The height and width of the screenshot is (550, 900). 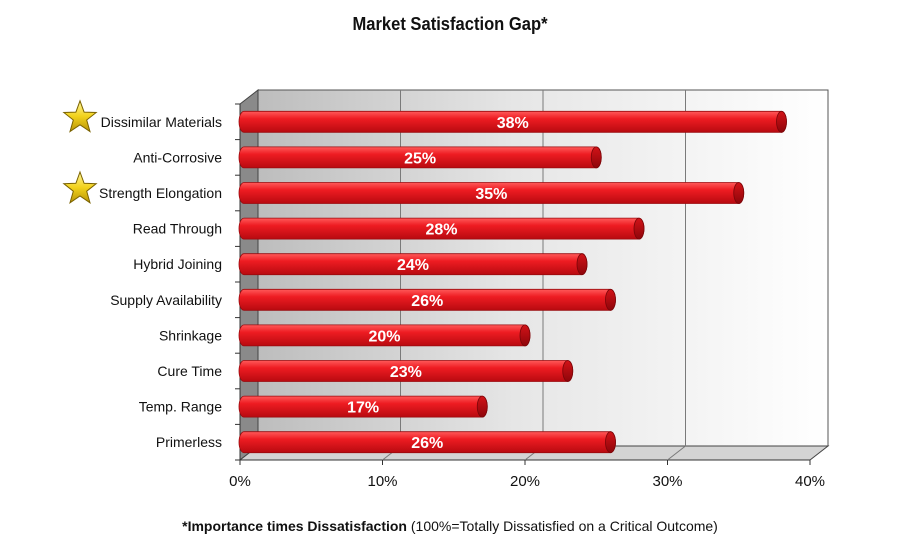 I want to click on category-label: Dissimilar Materials, so click(x=161, y=122).